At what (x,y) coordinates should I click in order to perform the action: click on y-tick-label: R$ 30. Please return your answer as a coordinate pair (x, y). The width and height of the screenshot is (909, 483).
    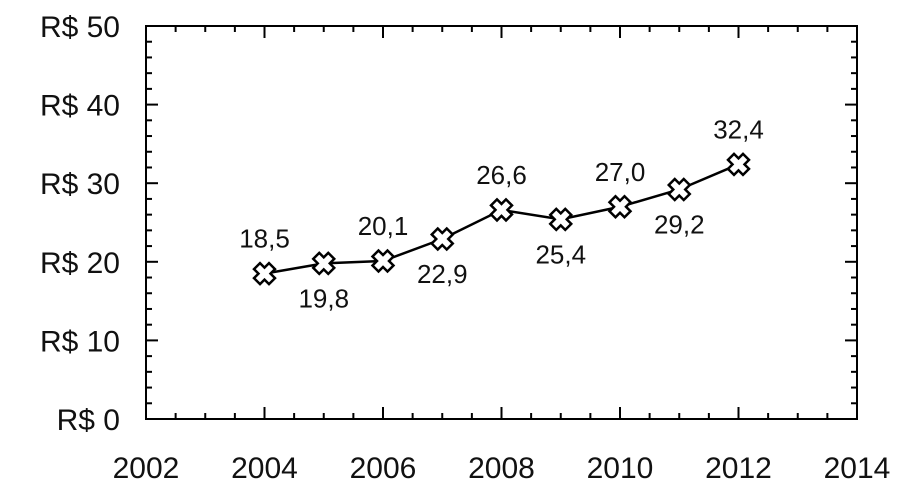
    Looking at the image, I should click on (80, 184).